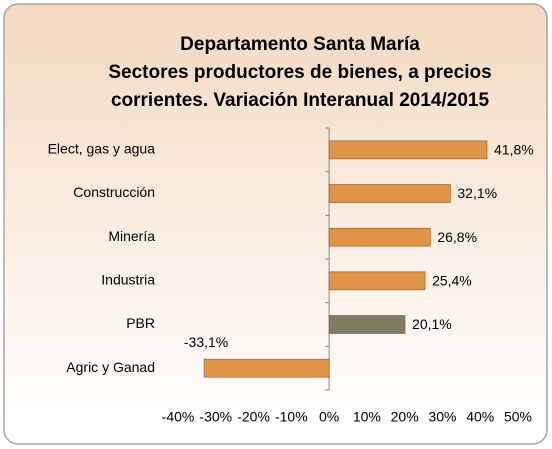 The height and width of the screenshot is (449, 552). What do you see at coordinates (452, 281) in the screenshot?
I see `data-label: 25,4%` at bounding box center [452, 281].